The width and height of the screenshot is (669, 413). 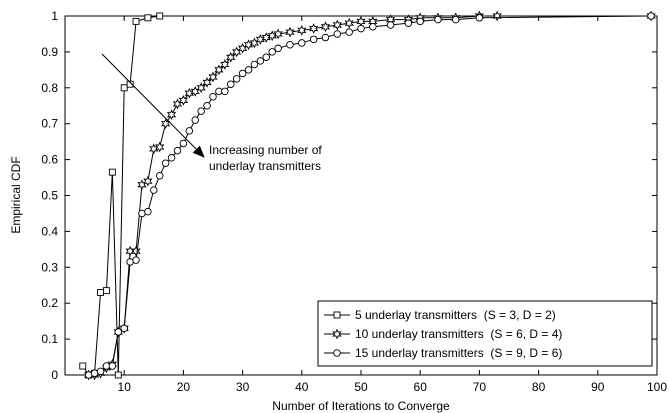 I want to click on legend-entry: 5 underlay transmitters (S = 3, D = 2), so click(x=440, y=315).